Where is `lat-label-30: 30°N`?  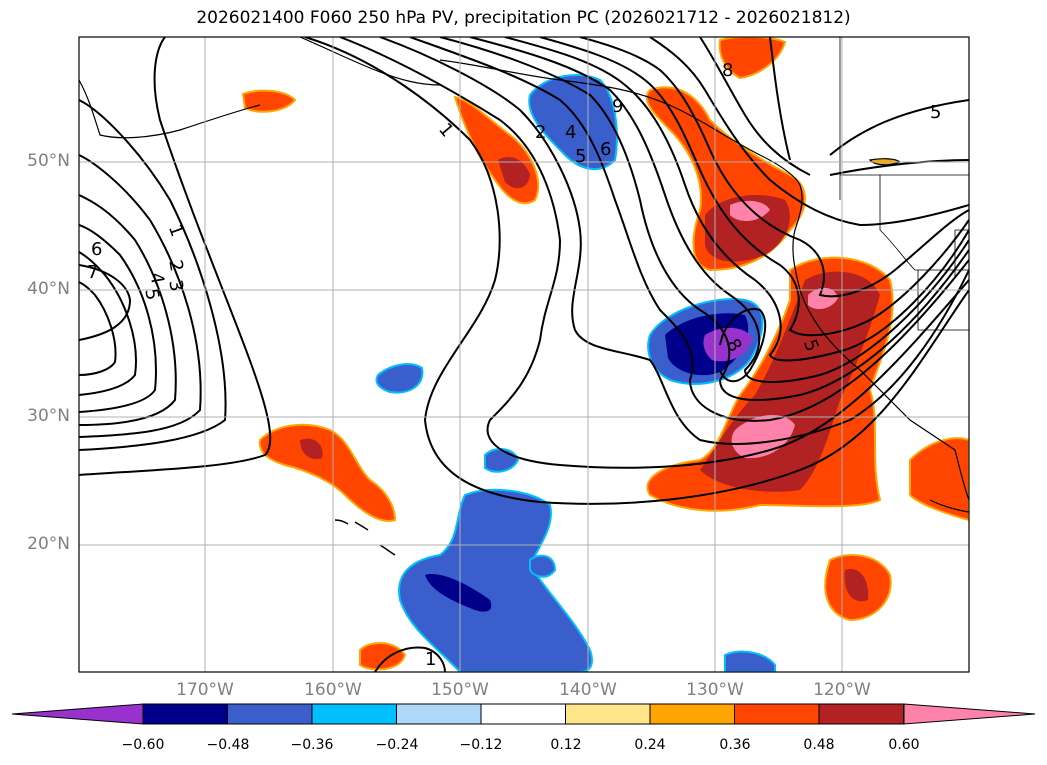
lat-label-30: 30°N is located at coordinates (48, 416).